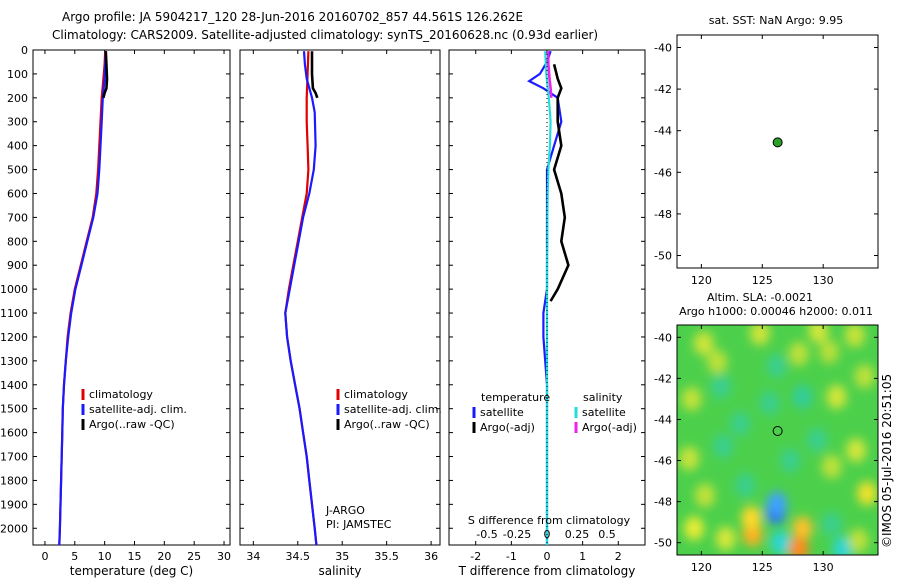 This screenshot has width=900, height=580. Describe the element at coordinates (164, 556) in the screenshot. I see `x-tick-label: 20` at that location.